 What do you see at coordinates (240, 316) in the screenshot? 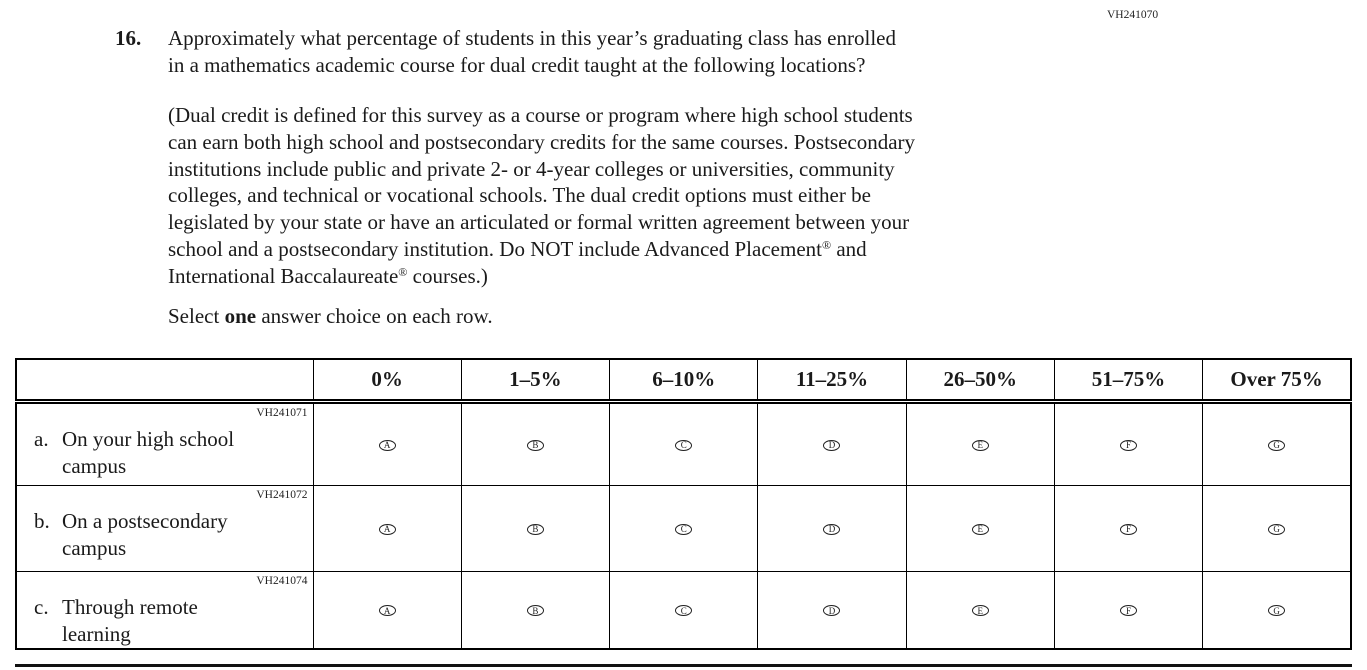
I see `instruction-bold: one` at bounding box center [240, 316].